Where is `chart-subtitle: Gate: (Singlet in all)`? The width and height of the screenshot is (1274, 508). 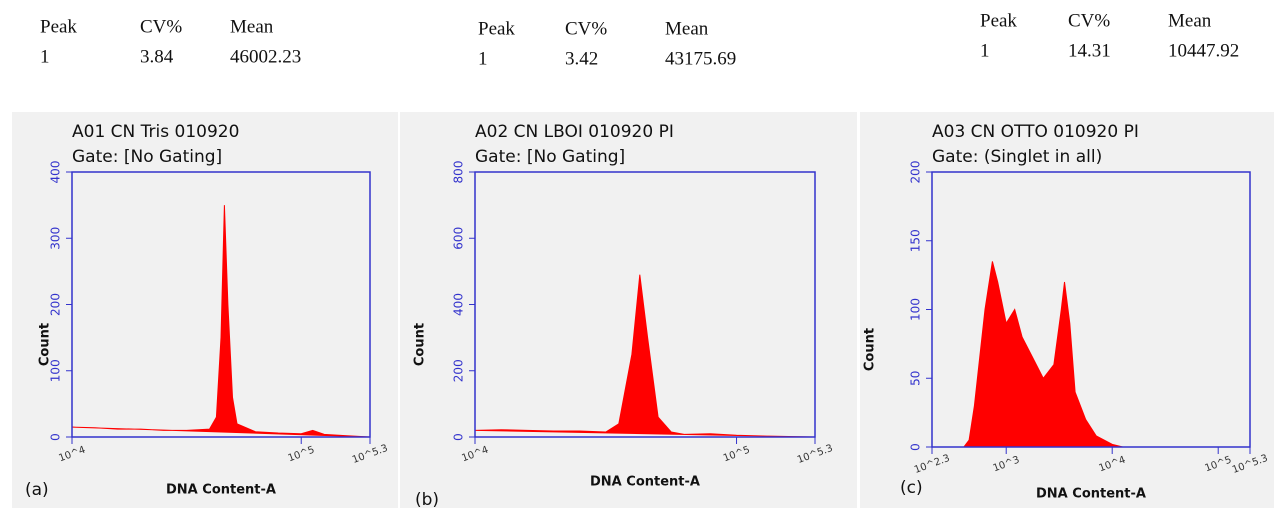 chart-subtitle: Gate: (Singlet in all) is located at coordinates (1017, 157).